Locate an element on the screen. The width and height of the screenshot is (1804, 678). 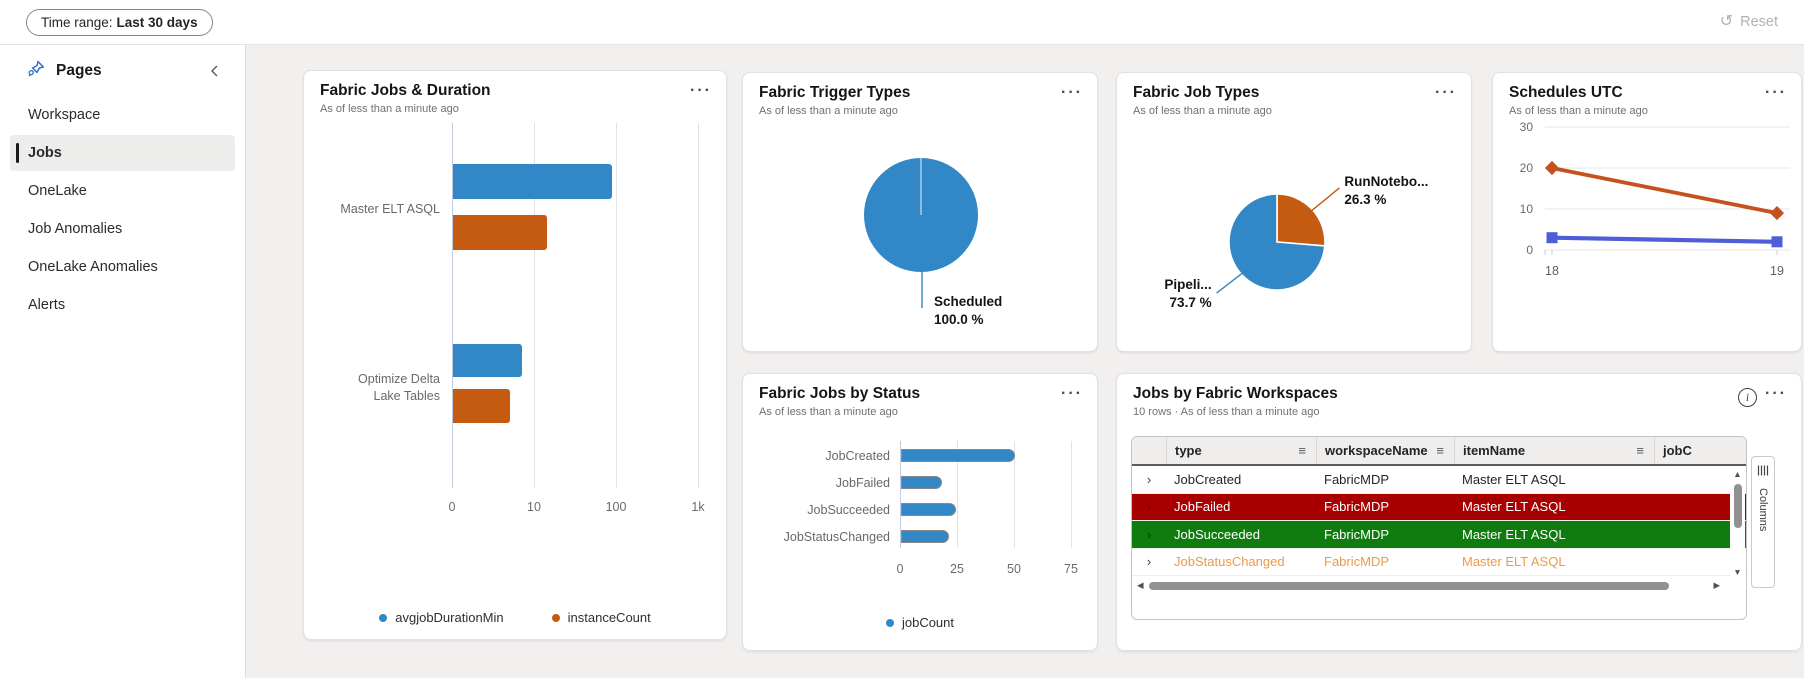
reset-button: ↺ Reset is located at coordinates (1749, 22).